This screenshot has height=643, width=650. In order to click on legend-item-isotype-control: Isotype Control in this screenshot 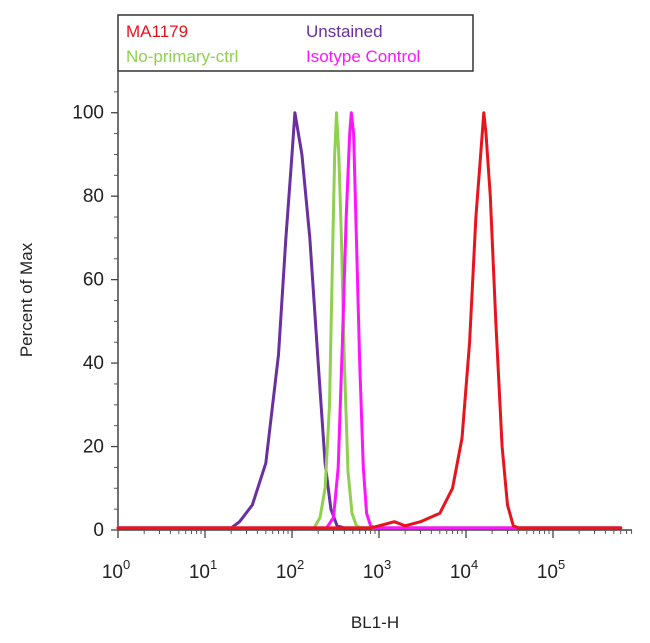, I will do `click(363, 56)`.